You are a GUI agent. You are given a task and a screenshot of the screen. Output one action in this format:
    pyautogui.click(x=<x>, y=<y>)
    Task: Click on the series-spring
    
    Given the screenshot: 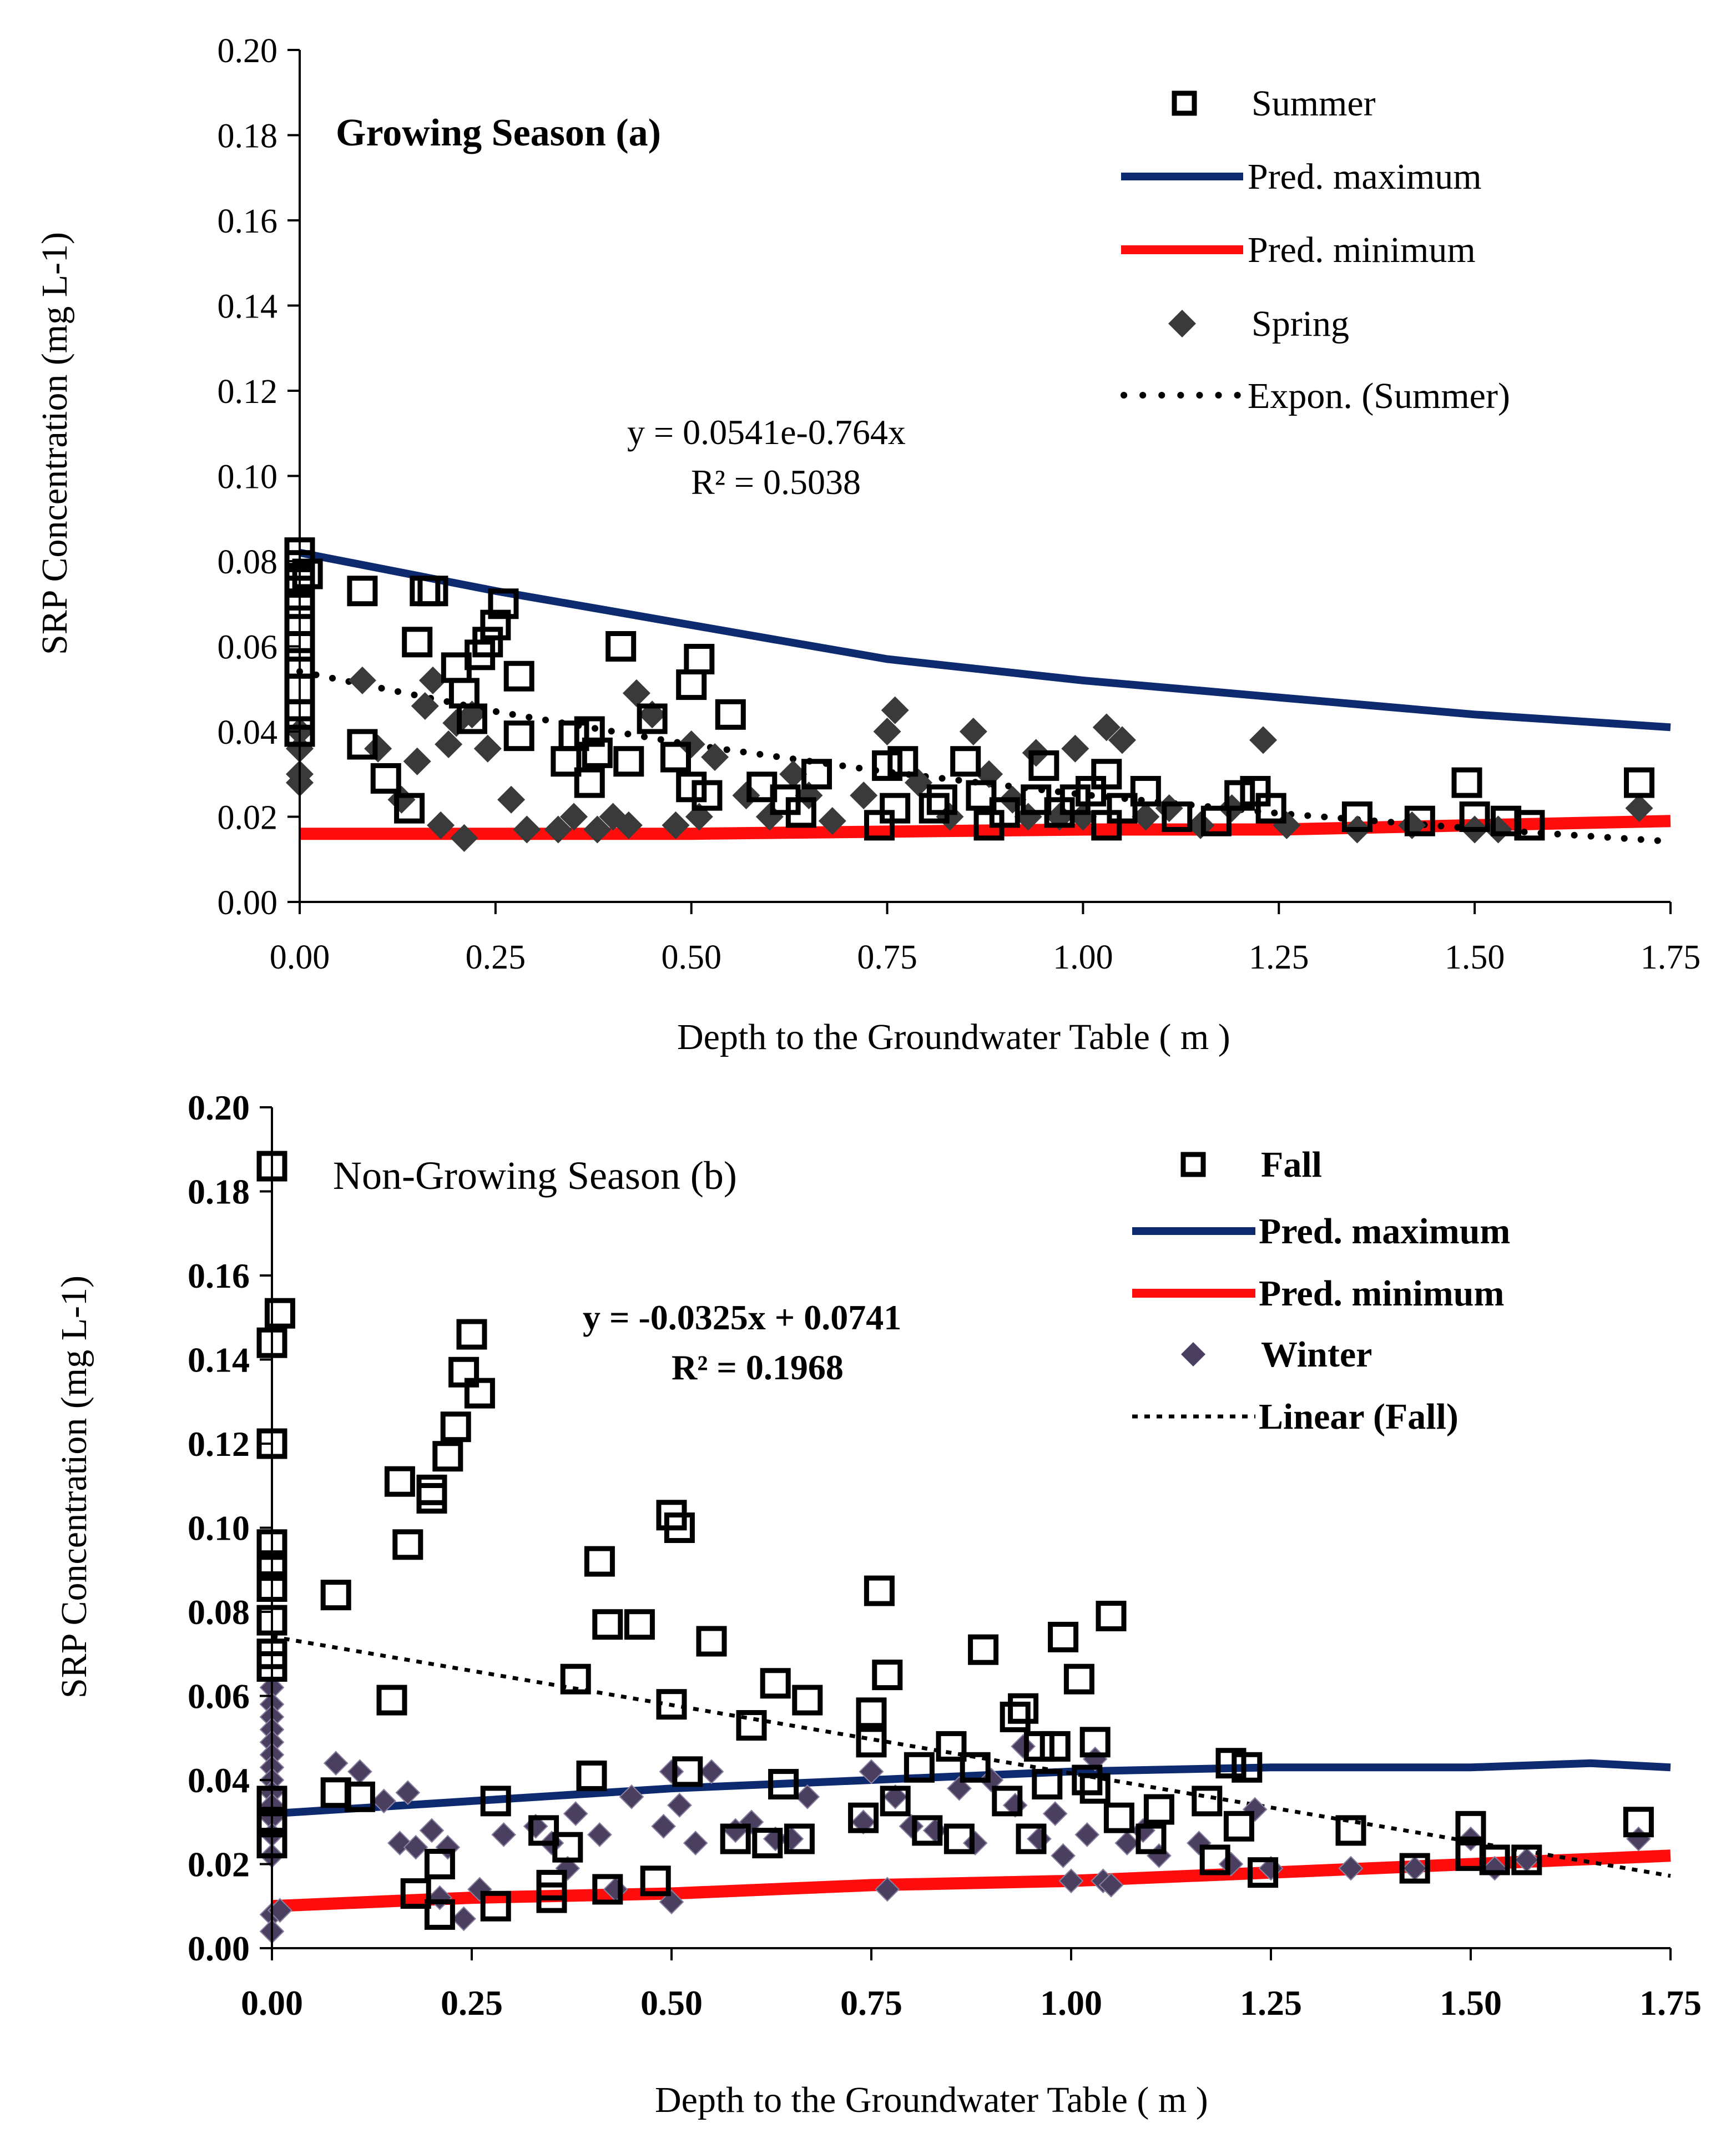 What is the action you would take?
    pyautogui.click(x=970, y=759)
    